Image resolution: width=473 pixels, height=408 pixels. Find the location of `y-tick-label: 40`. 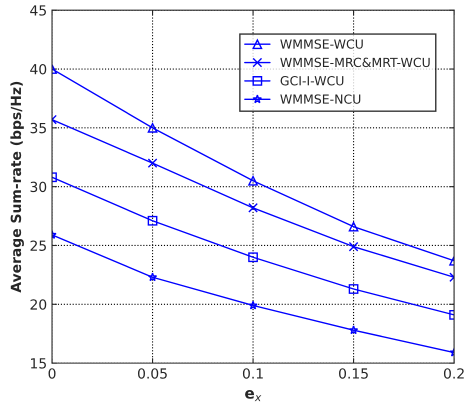

y-tick-label: 40 is located at coordinates (38, 69).